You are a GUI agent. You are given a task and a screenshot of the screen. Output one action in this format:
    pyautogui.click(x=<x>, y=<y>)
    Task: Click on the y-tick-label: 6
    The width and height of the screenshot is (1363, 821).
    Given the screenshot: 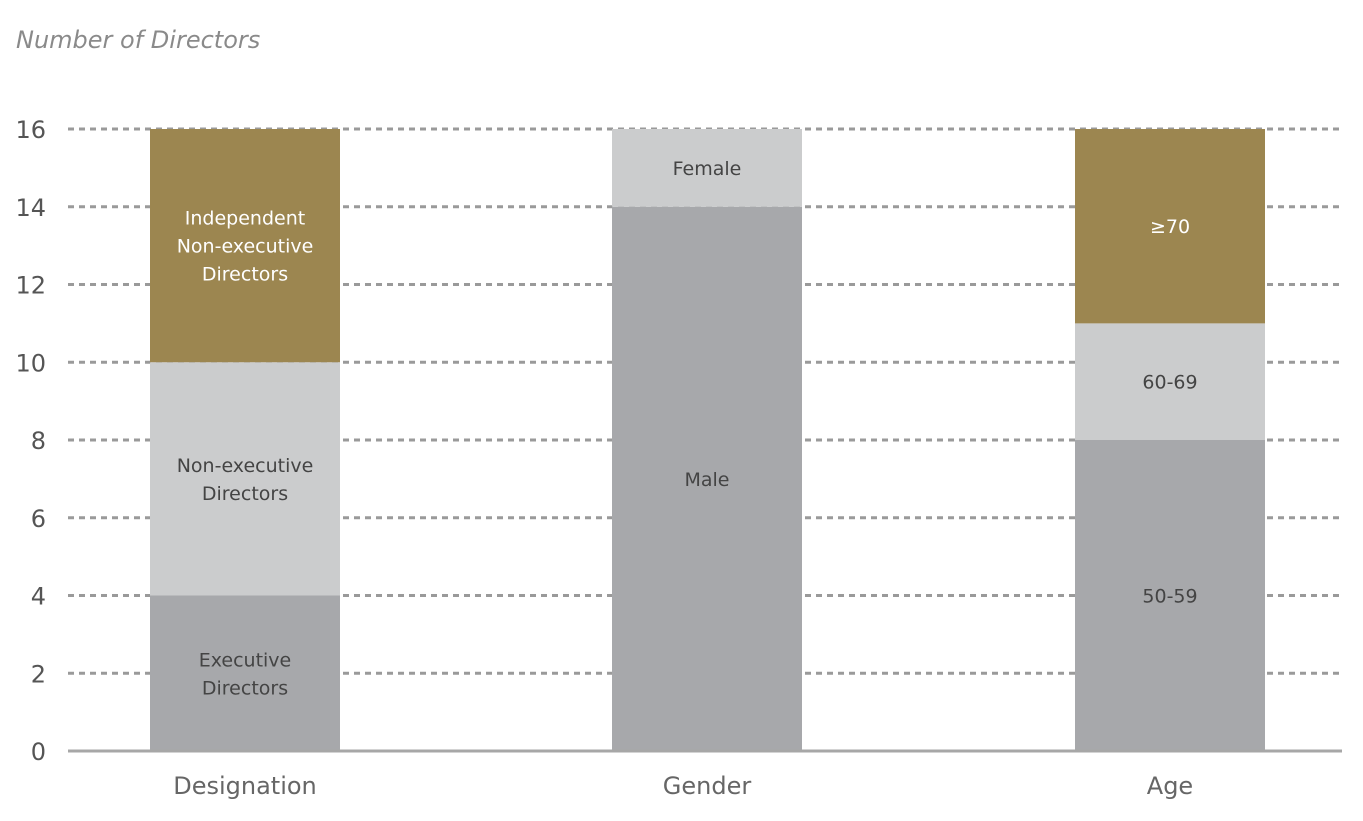 What is the action you would take?
    pyautogui.click(x=38, y=519)
    